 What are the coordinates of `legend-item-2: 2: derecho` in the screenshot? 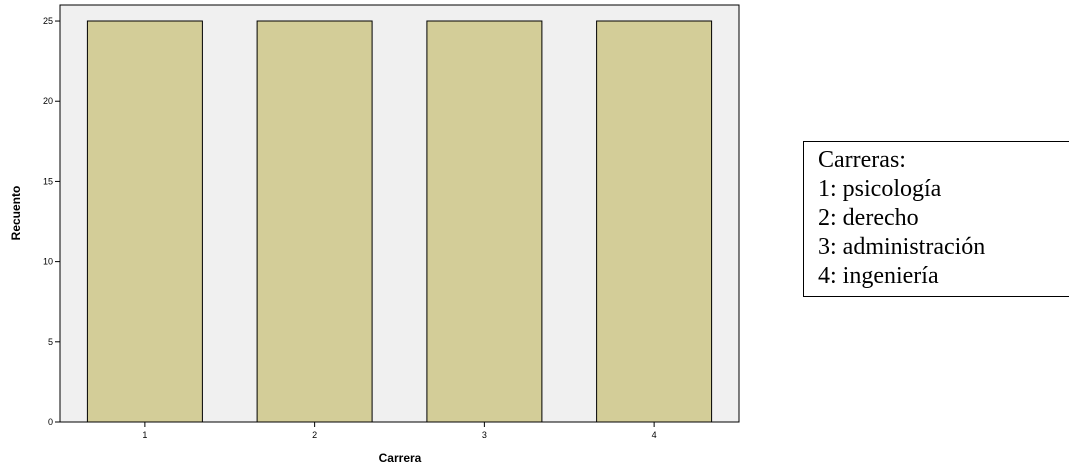 It's located at (868, 218).